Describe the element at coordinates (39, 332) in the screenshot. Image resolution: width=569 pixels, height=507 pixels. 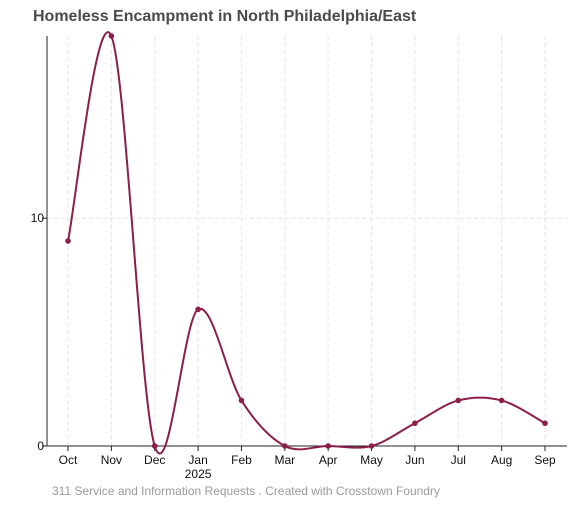
I see `y-axis-ticks: 0 10` at that location.